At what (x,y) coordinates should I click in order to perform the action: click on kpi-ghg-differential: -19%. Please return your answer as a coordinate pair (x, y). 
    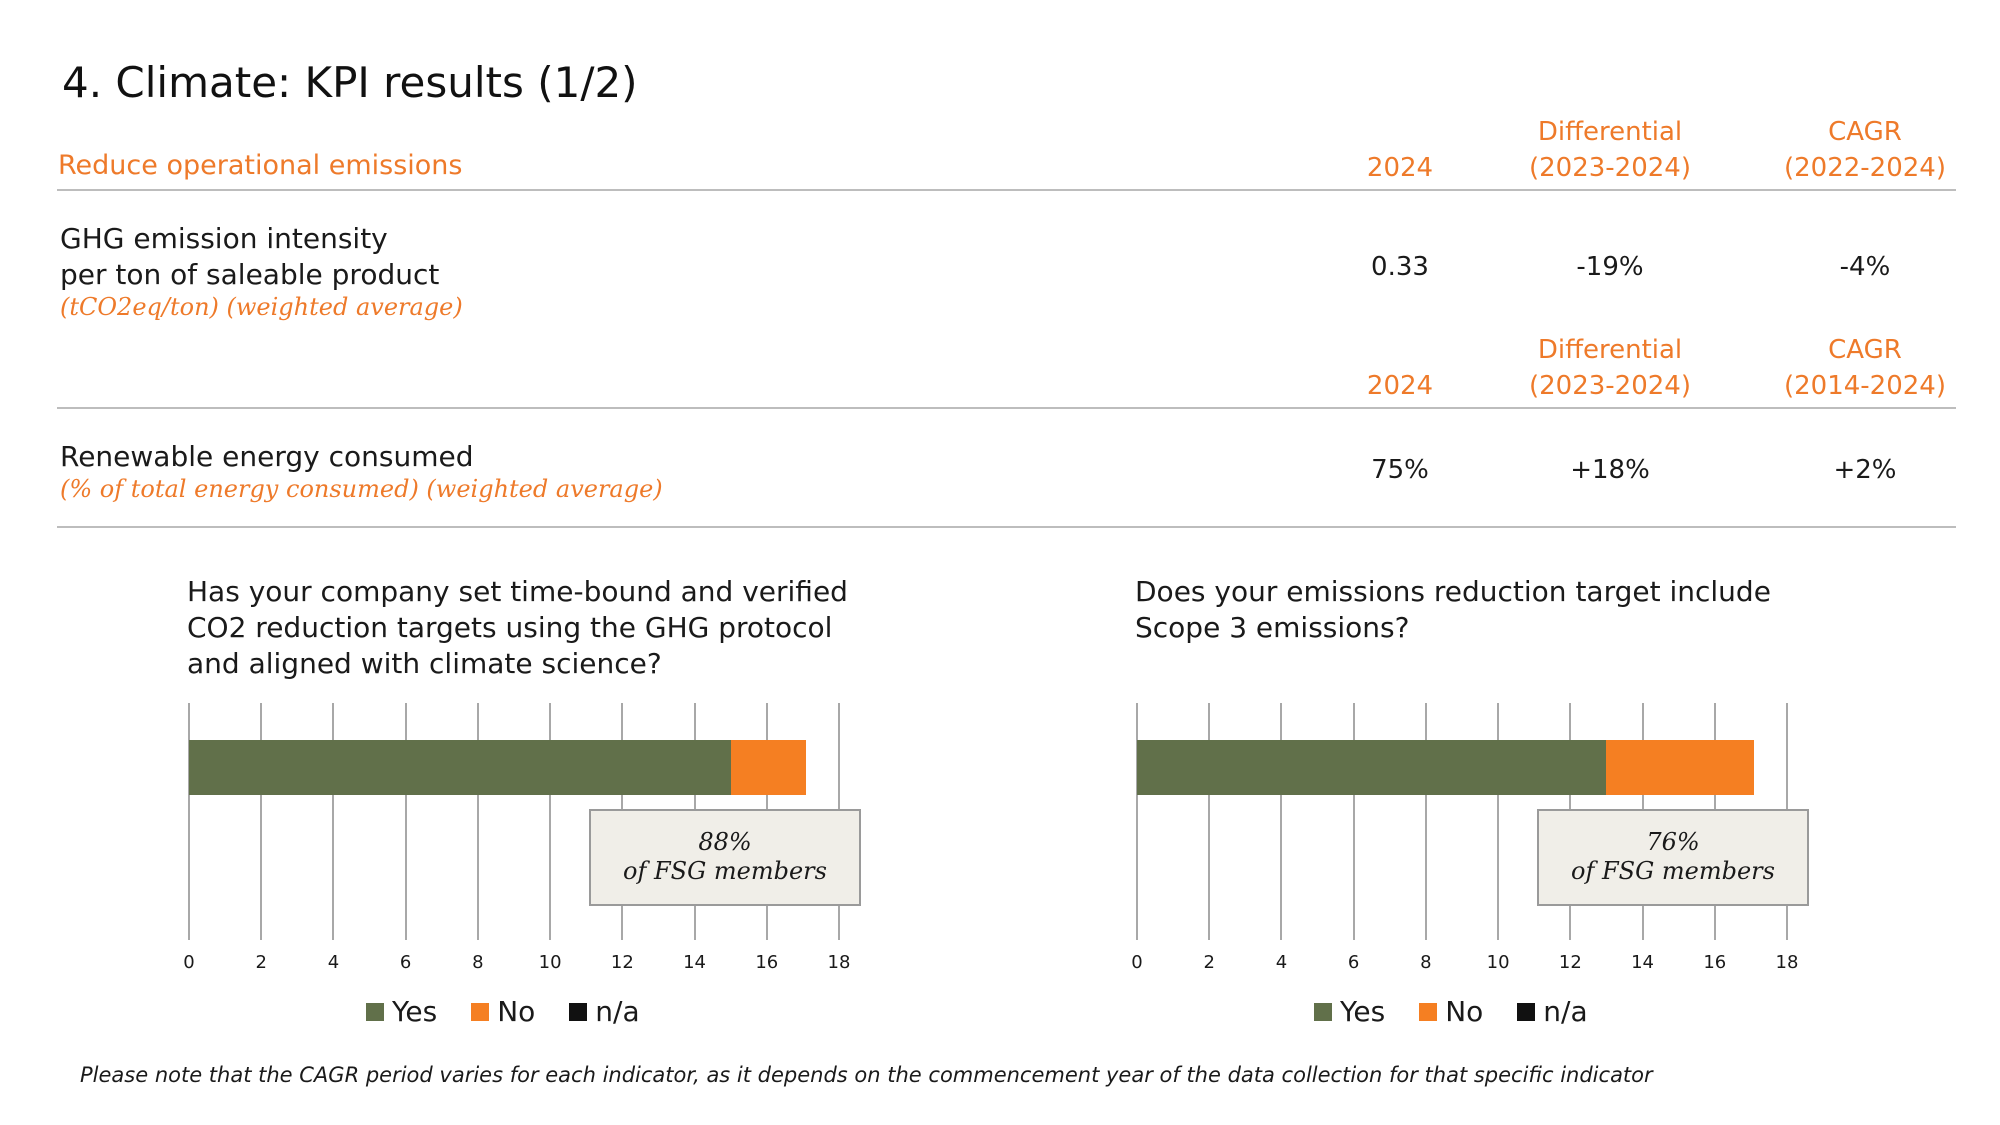
    Looking at the image, I should click on (1610, 267).